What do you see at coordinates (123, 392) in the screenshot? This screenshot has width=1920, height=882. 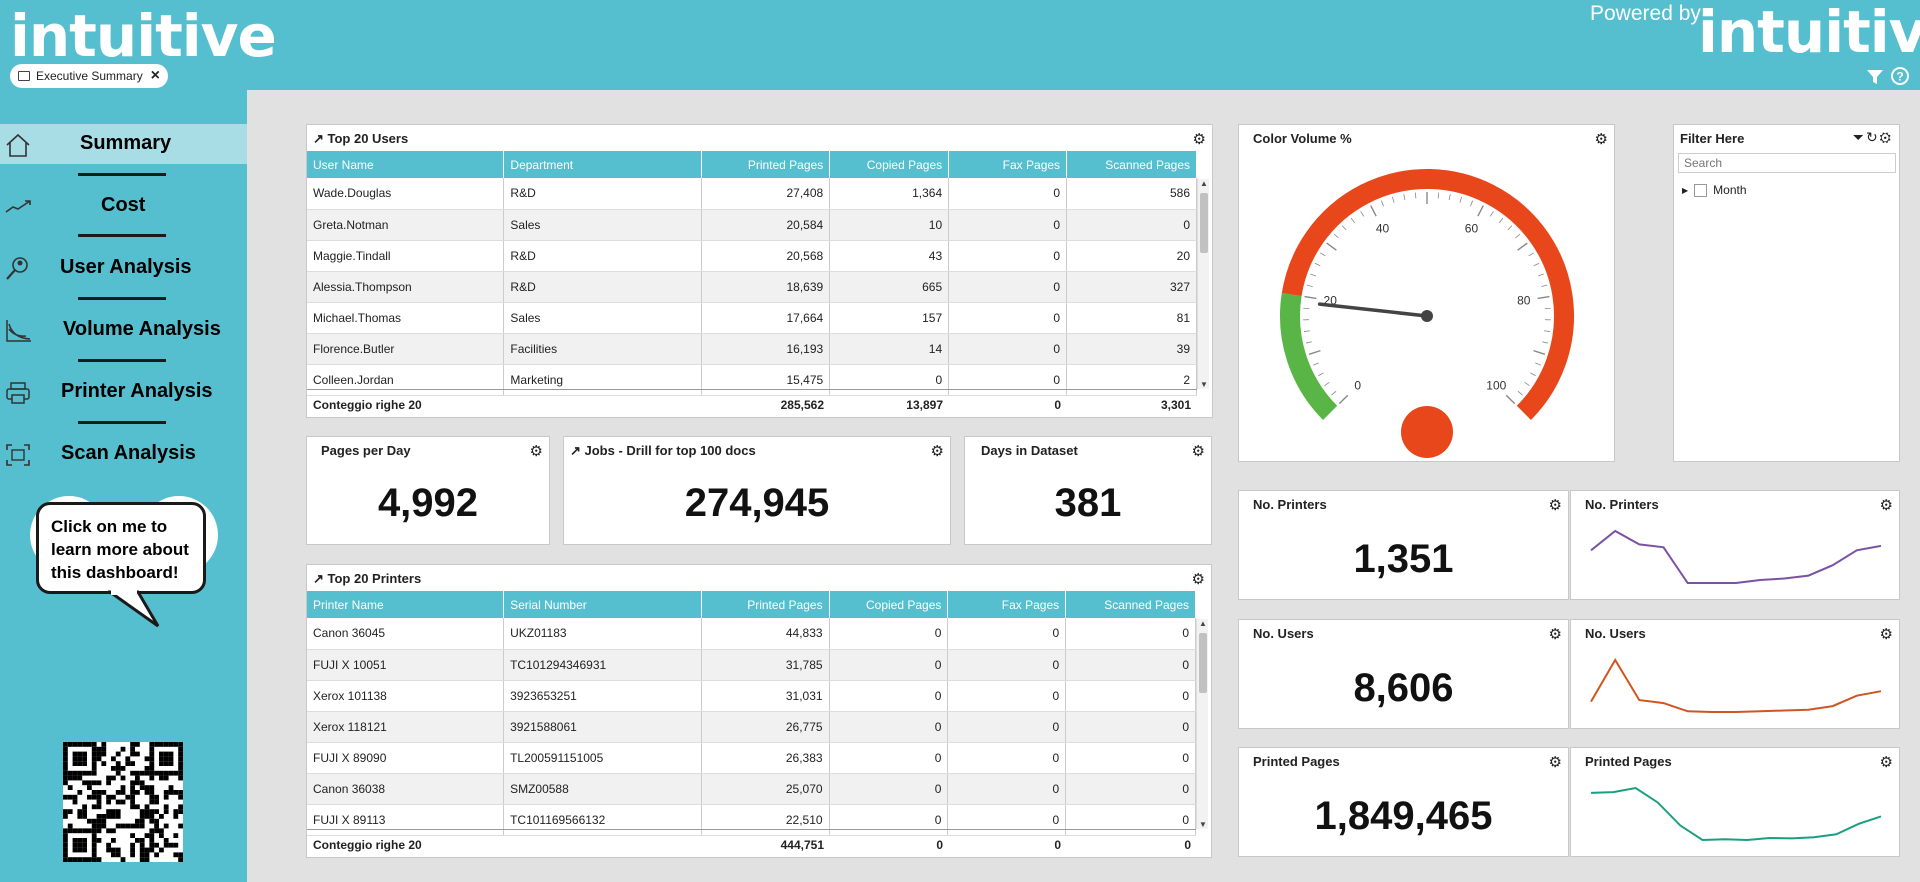 I see `sidebar-item-printer-analysis: Printer Analysis` at bounding box center [123, 392].